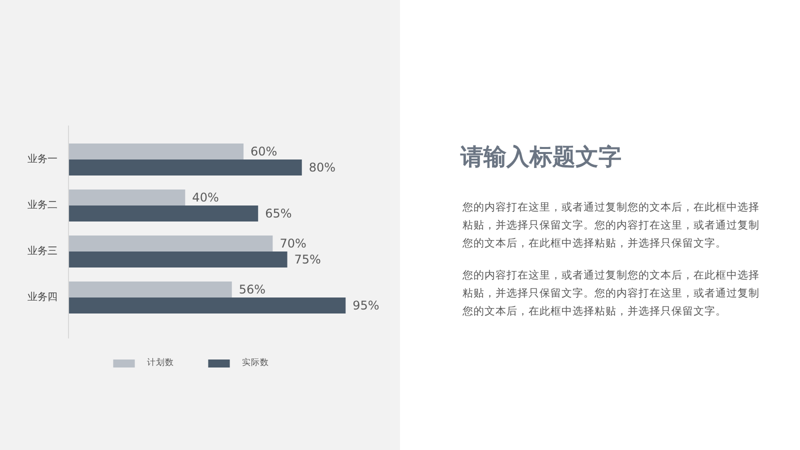 This screenshot has height=450, width=800. I want to click on data-label: 60%, so click(264, 151).